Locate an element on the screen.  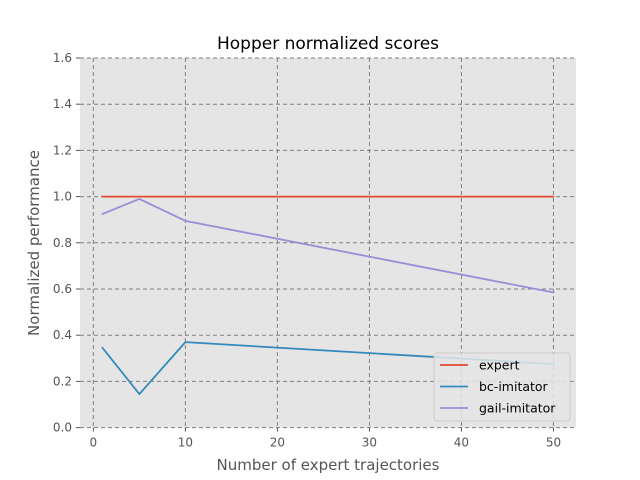
x-tick-label: 30 is located at coordinates (369, 443).